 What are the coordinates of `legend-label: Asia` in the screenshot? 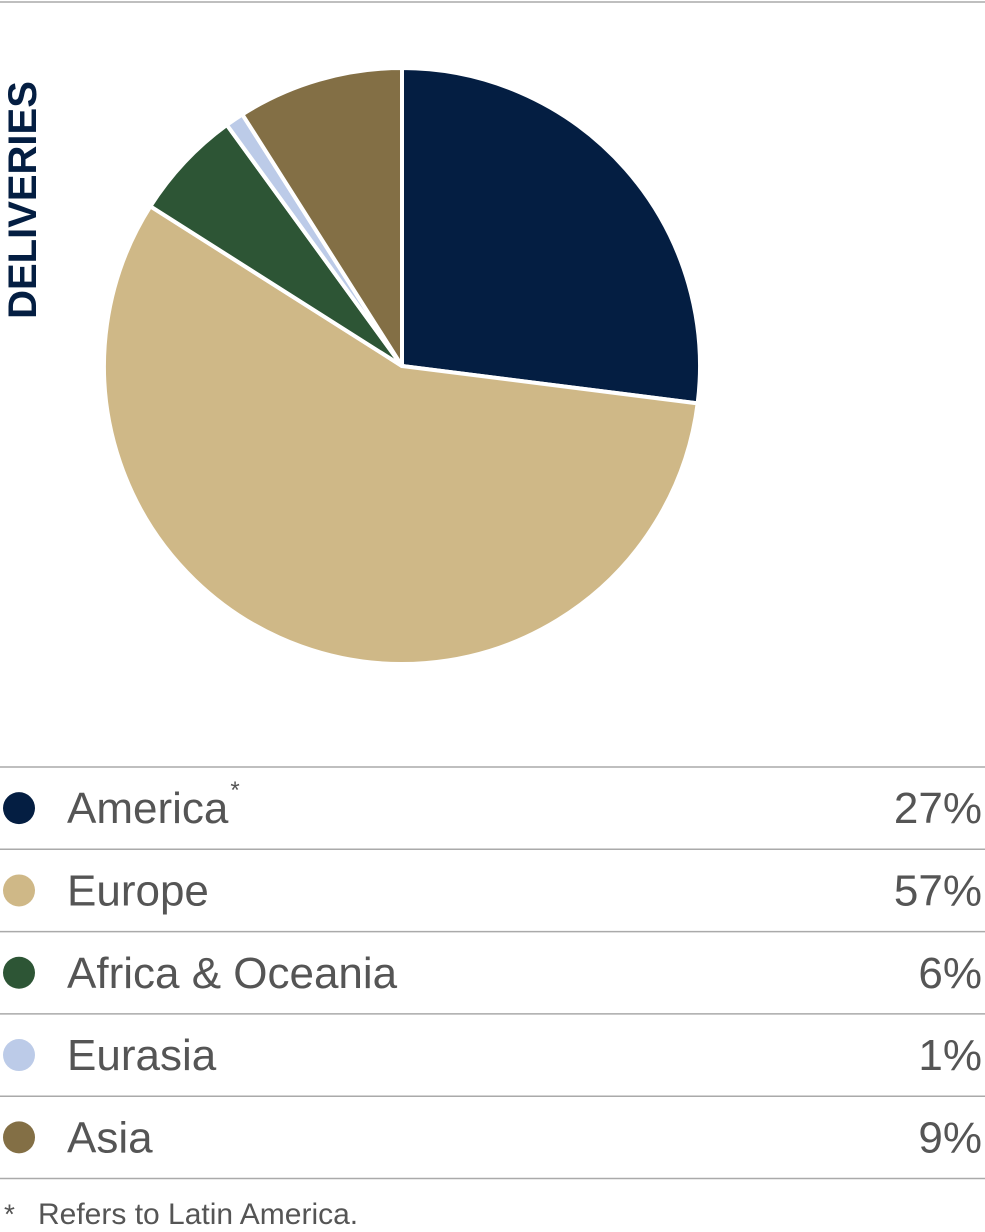 It's located at (110, 1137).